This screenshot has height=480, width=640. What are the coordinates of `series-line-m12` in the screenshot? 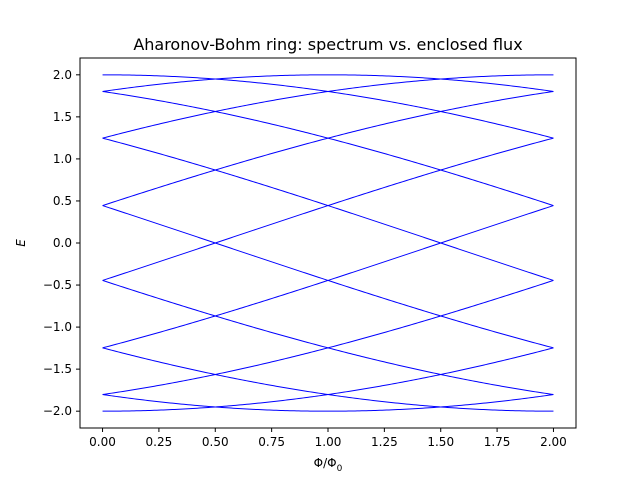 It's located at (328, 106).